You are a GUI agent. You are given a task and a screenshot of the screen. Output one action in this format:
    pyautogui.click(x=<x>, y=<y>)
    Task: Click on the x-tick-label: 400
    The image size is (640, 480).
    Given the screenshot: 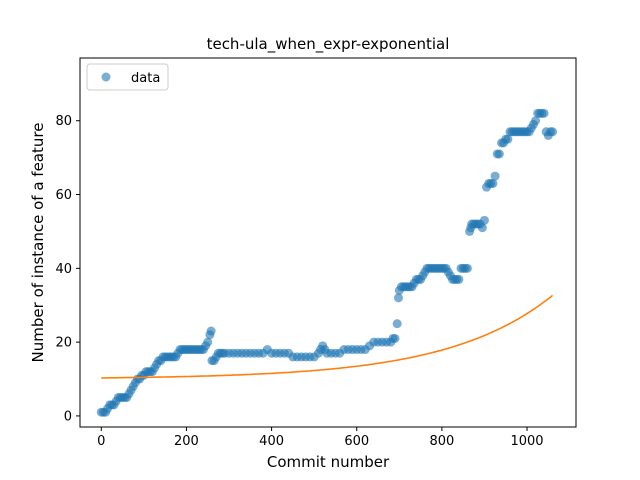 What is the action you would take?
    pyautogui.click(x=271, y=441)
    